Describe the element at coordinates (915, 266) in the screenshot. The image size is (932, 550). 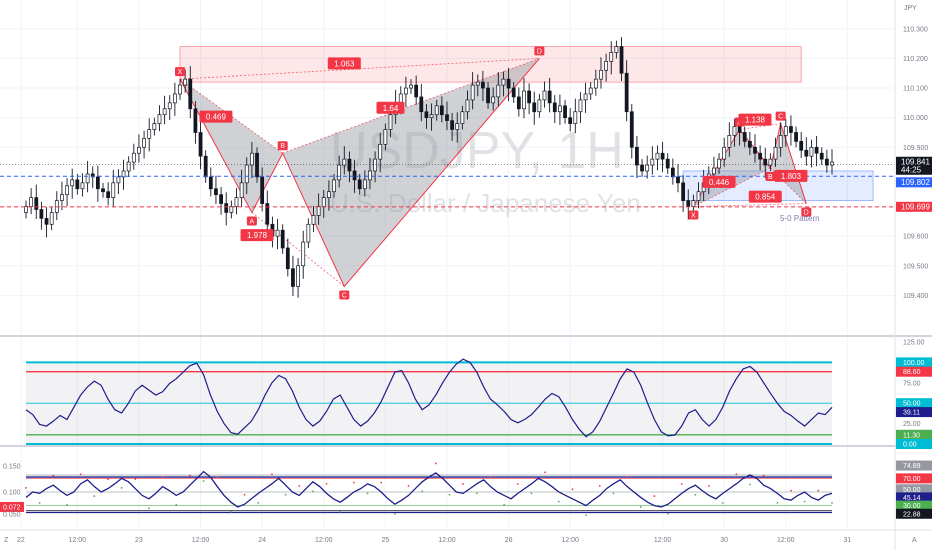
I see `price-tick: 109.500` at that location.